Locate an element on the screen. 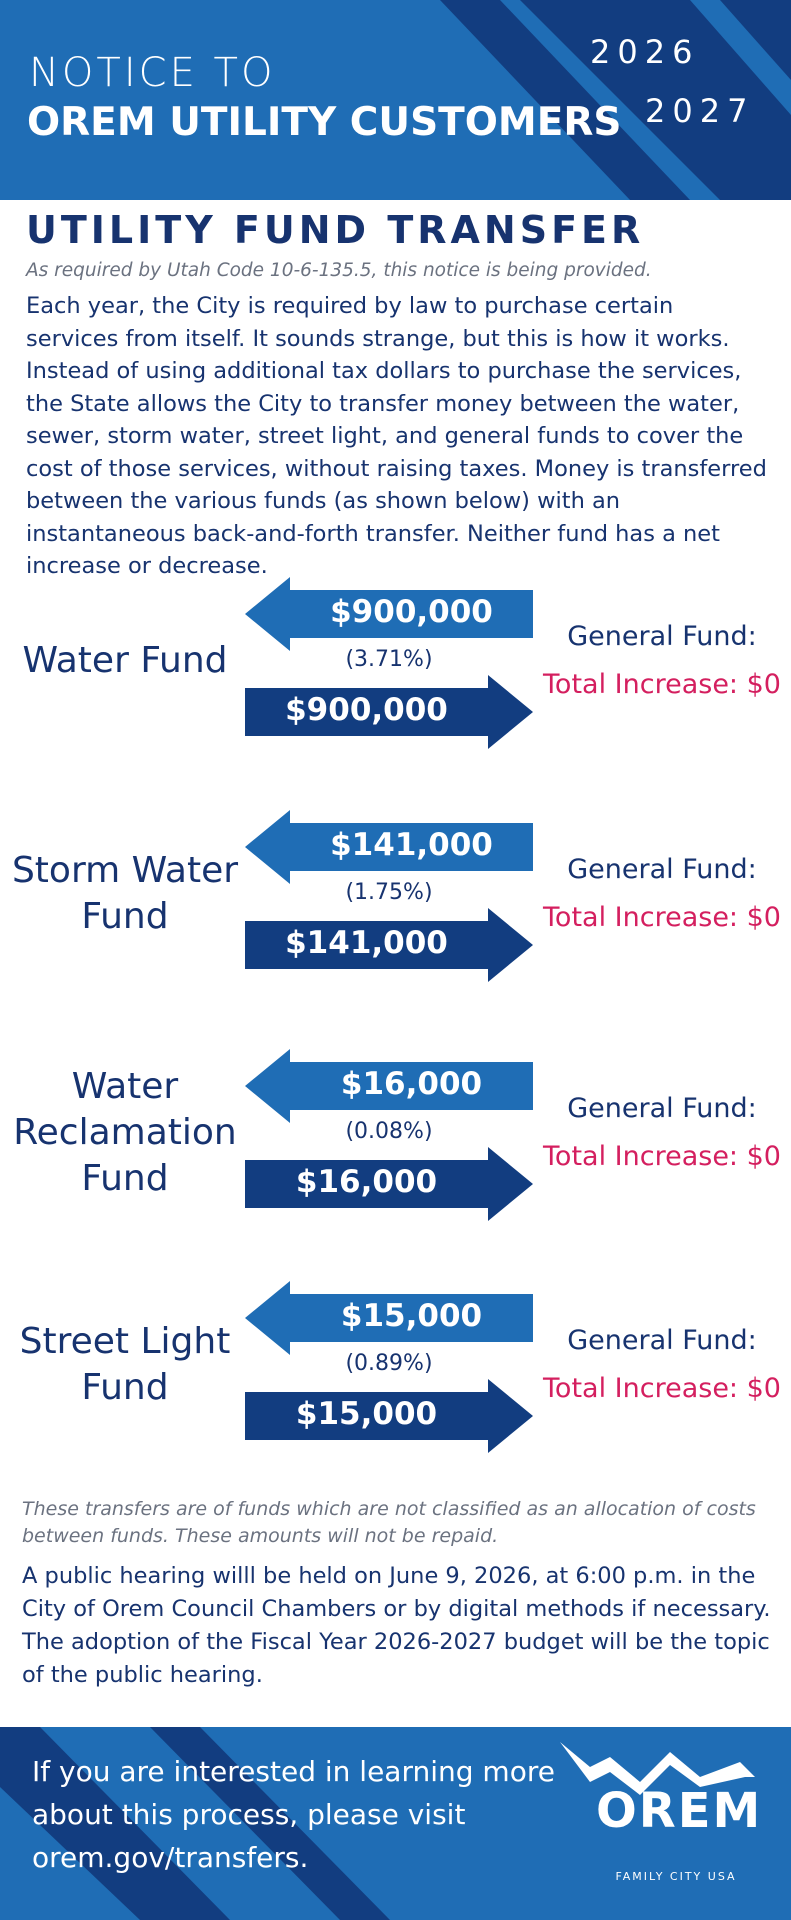  fund-name: Storm Water Fund is located at coordinates (125, 893).